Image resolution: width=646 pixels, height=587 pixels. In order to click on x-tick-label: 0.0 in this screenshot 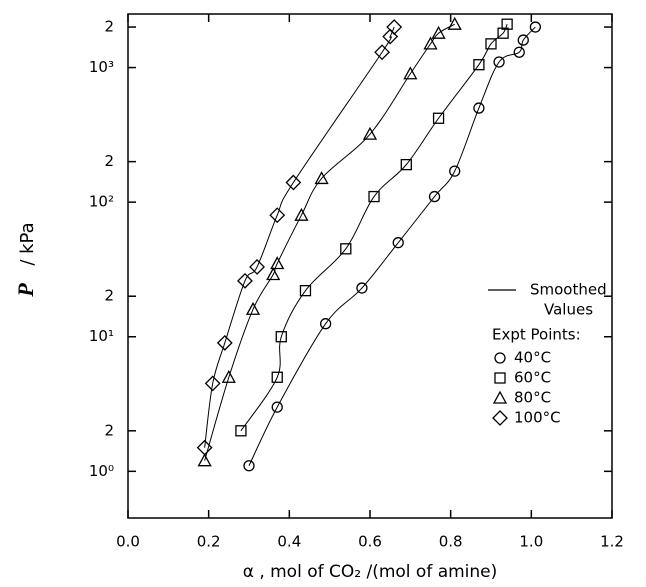, I will do `click(128, 542)`.